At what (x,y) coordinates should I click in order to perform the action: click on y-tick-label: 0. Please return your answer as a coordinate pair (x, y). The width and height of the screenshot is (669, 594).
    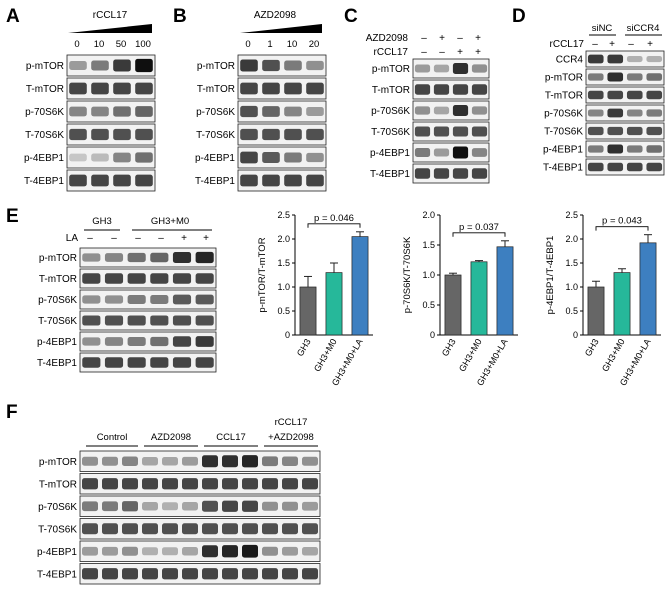
    Looking at the image, I should click on (575, 335).